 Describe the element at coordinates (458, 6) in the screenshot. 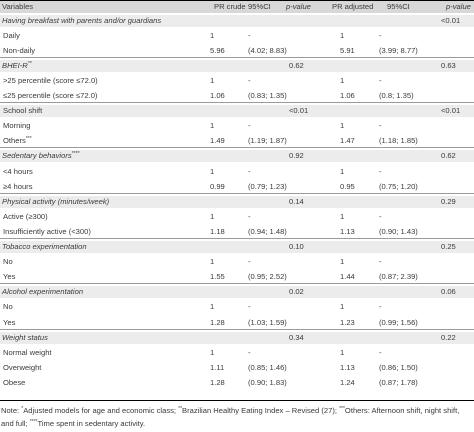

I see `header-p-adjusted: p-value` at that location.